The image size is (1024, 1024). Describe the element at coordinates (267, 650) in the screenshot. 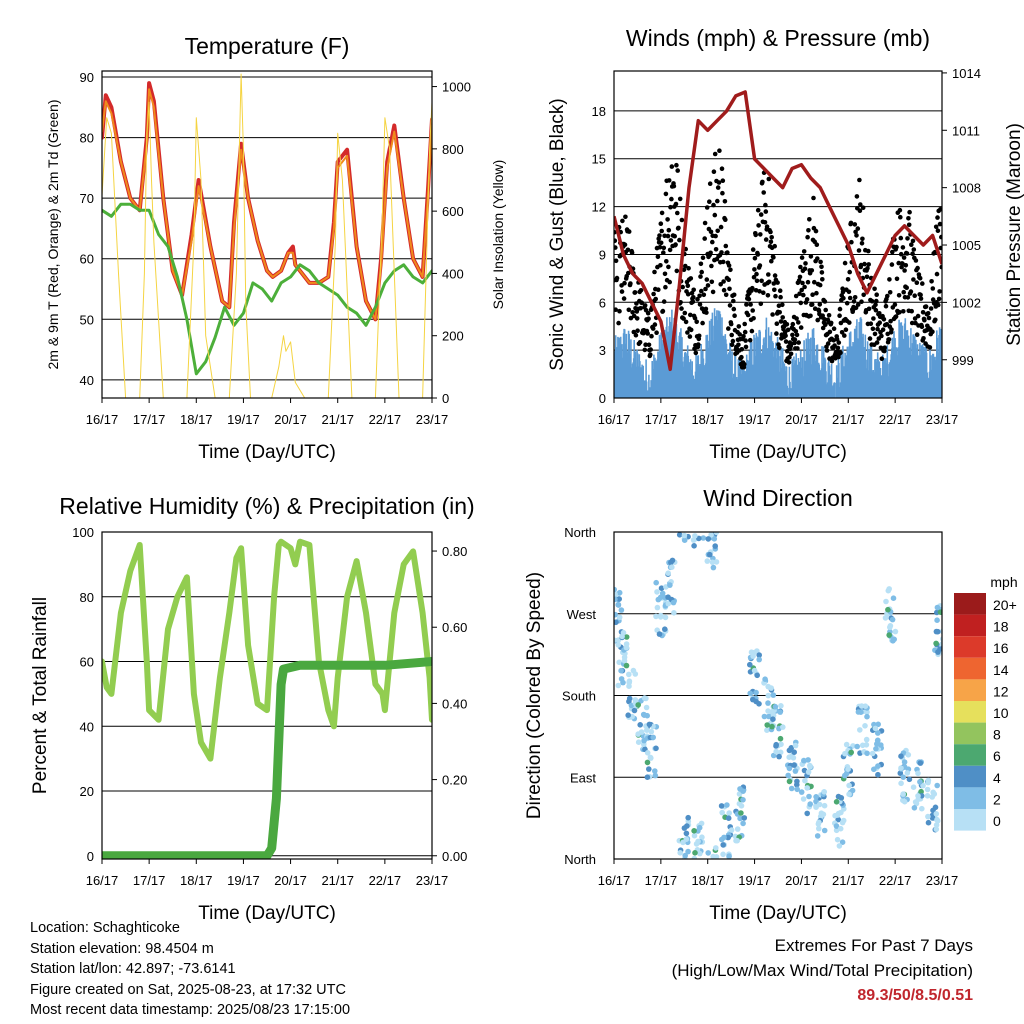

I see `series-relative-humidity` at that location.